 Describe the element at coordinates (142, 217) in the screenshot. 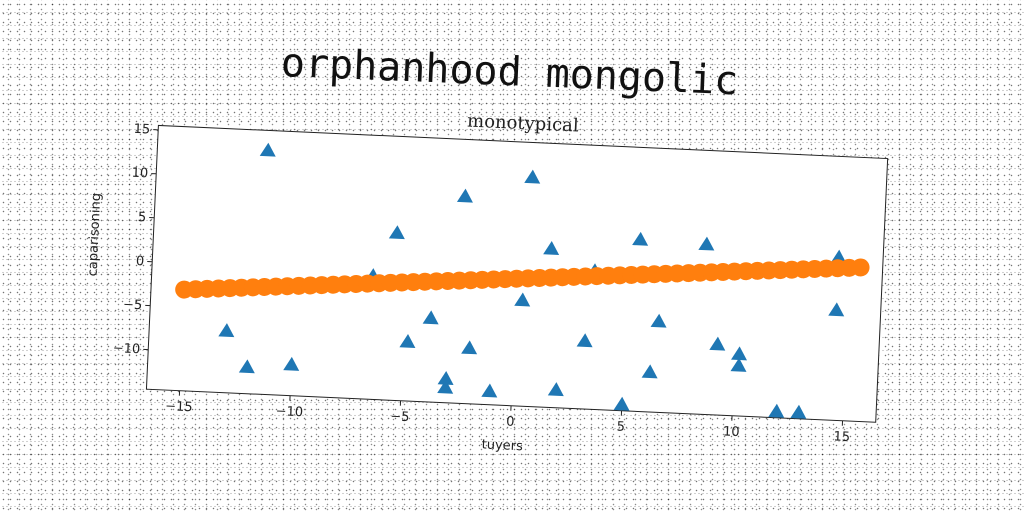

I see `y-tick-label: 5` at that location.